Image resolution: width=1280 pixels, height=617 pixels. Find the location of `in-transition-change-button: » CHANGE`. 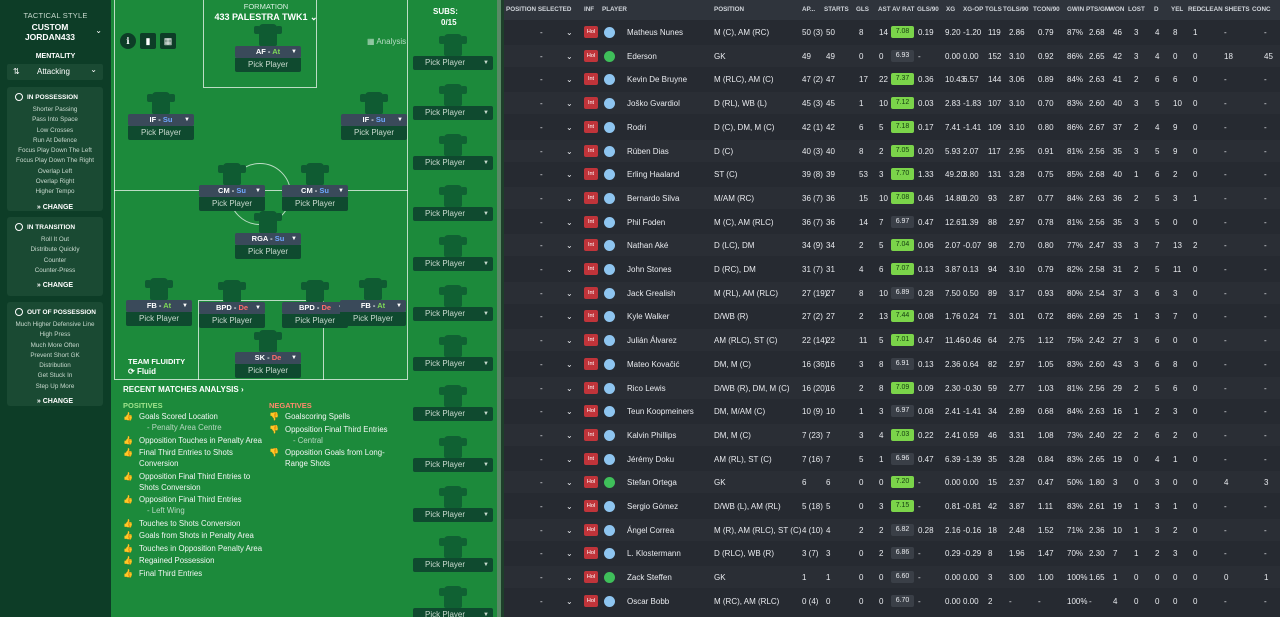

in-transition-change-button: » CHANGE is located at coordinates (55, 286).